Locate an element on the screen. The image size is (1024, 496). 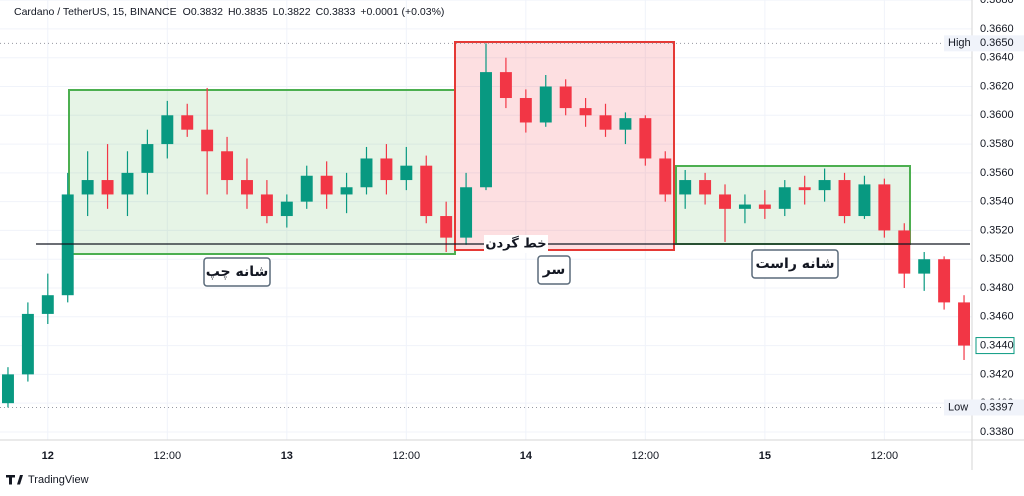
marker-value: 0.3397 is located at coordinates (997, 407).